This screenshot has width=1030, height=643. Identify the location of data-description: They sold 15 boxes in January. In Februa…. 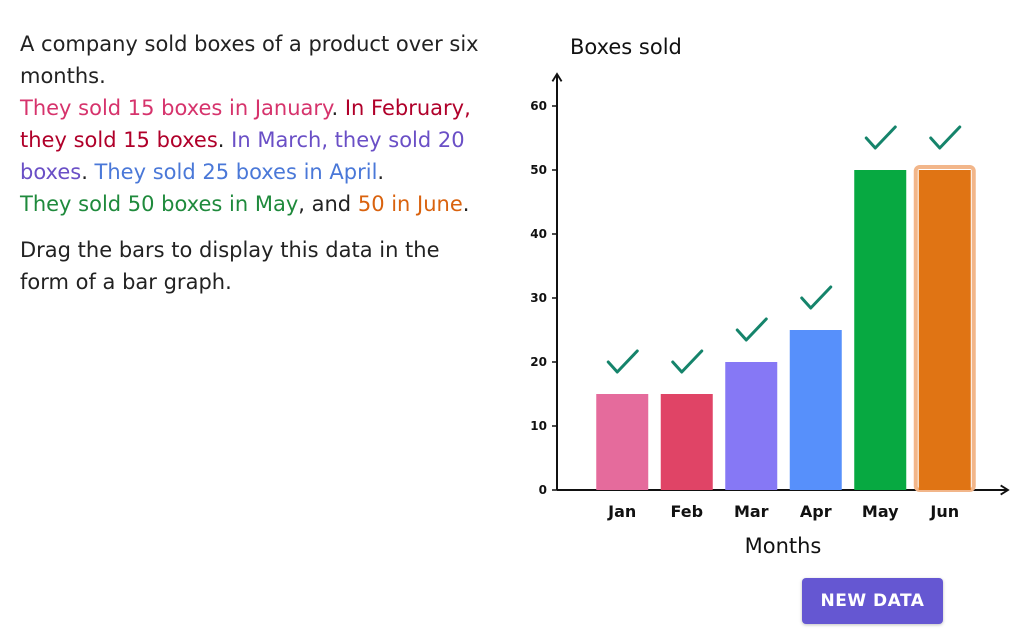
(250, 156).